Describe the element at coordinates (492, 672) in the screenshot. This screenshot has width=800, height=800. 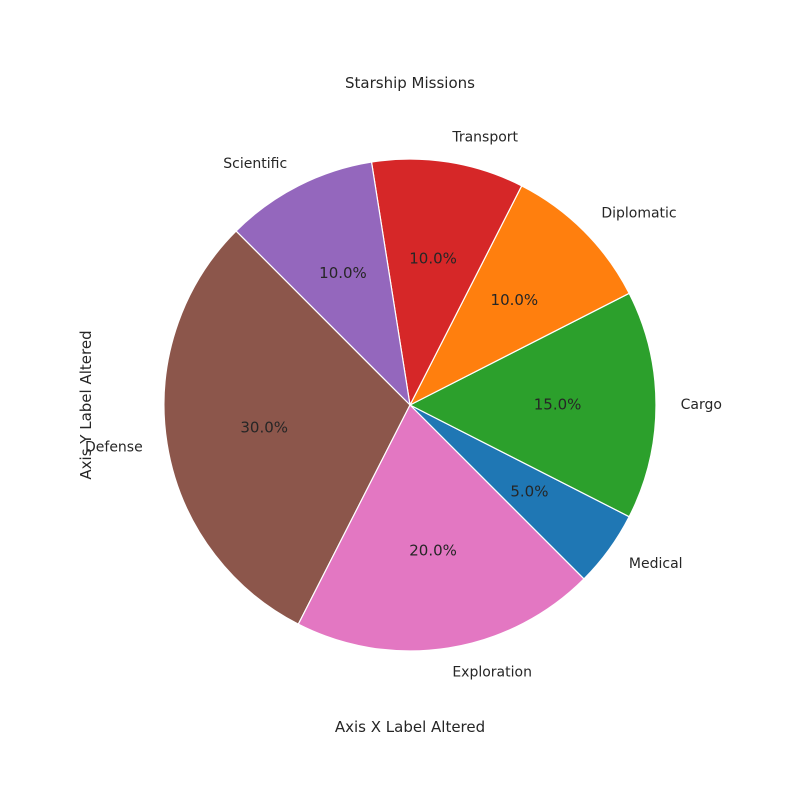
I see `slice-label-exploration: Exploration` at that location.